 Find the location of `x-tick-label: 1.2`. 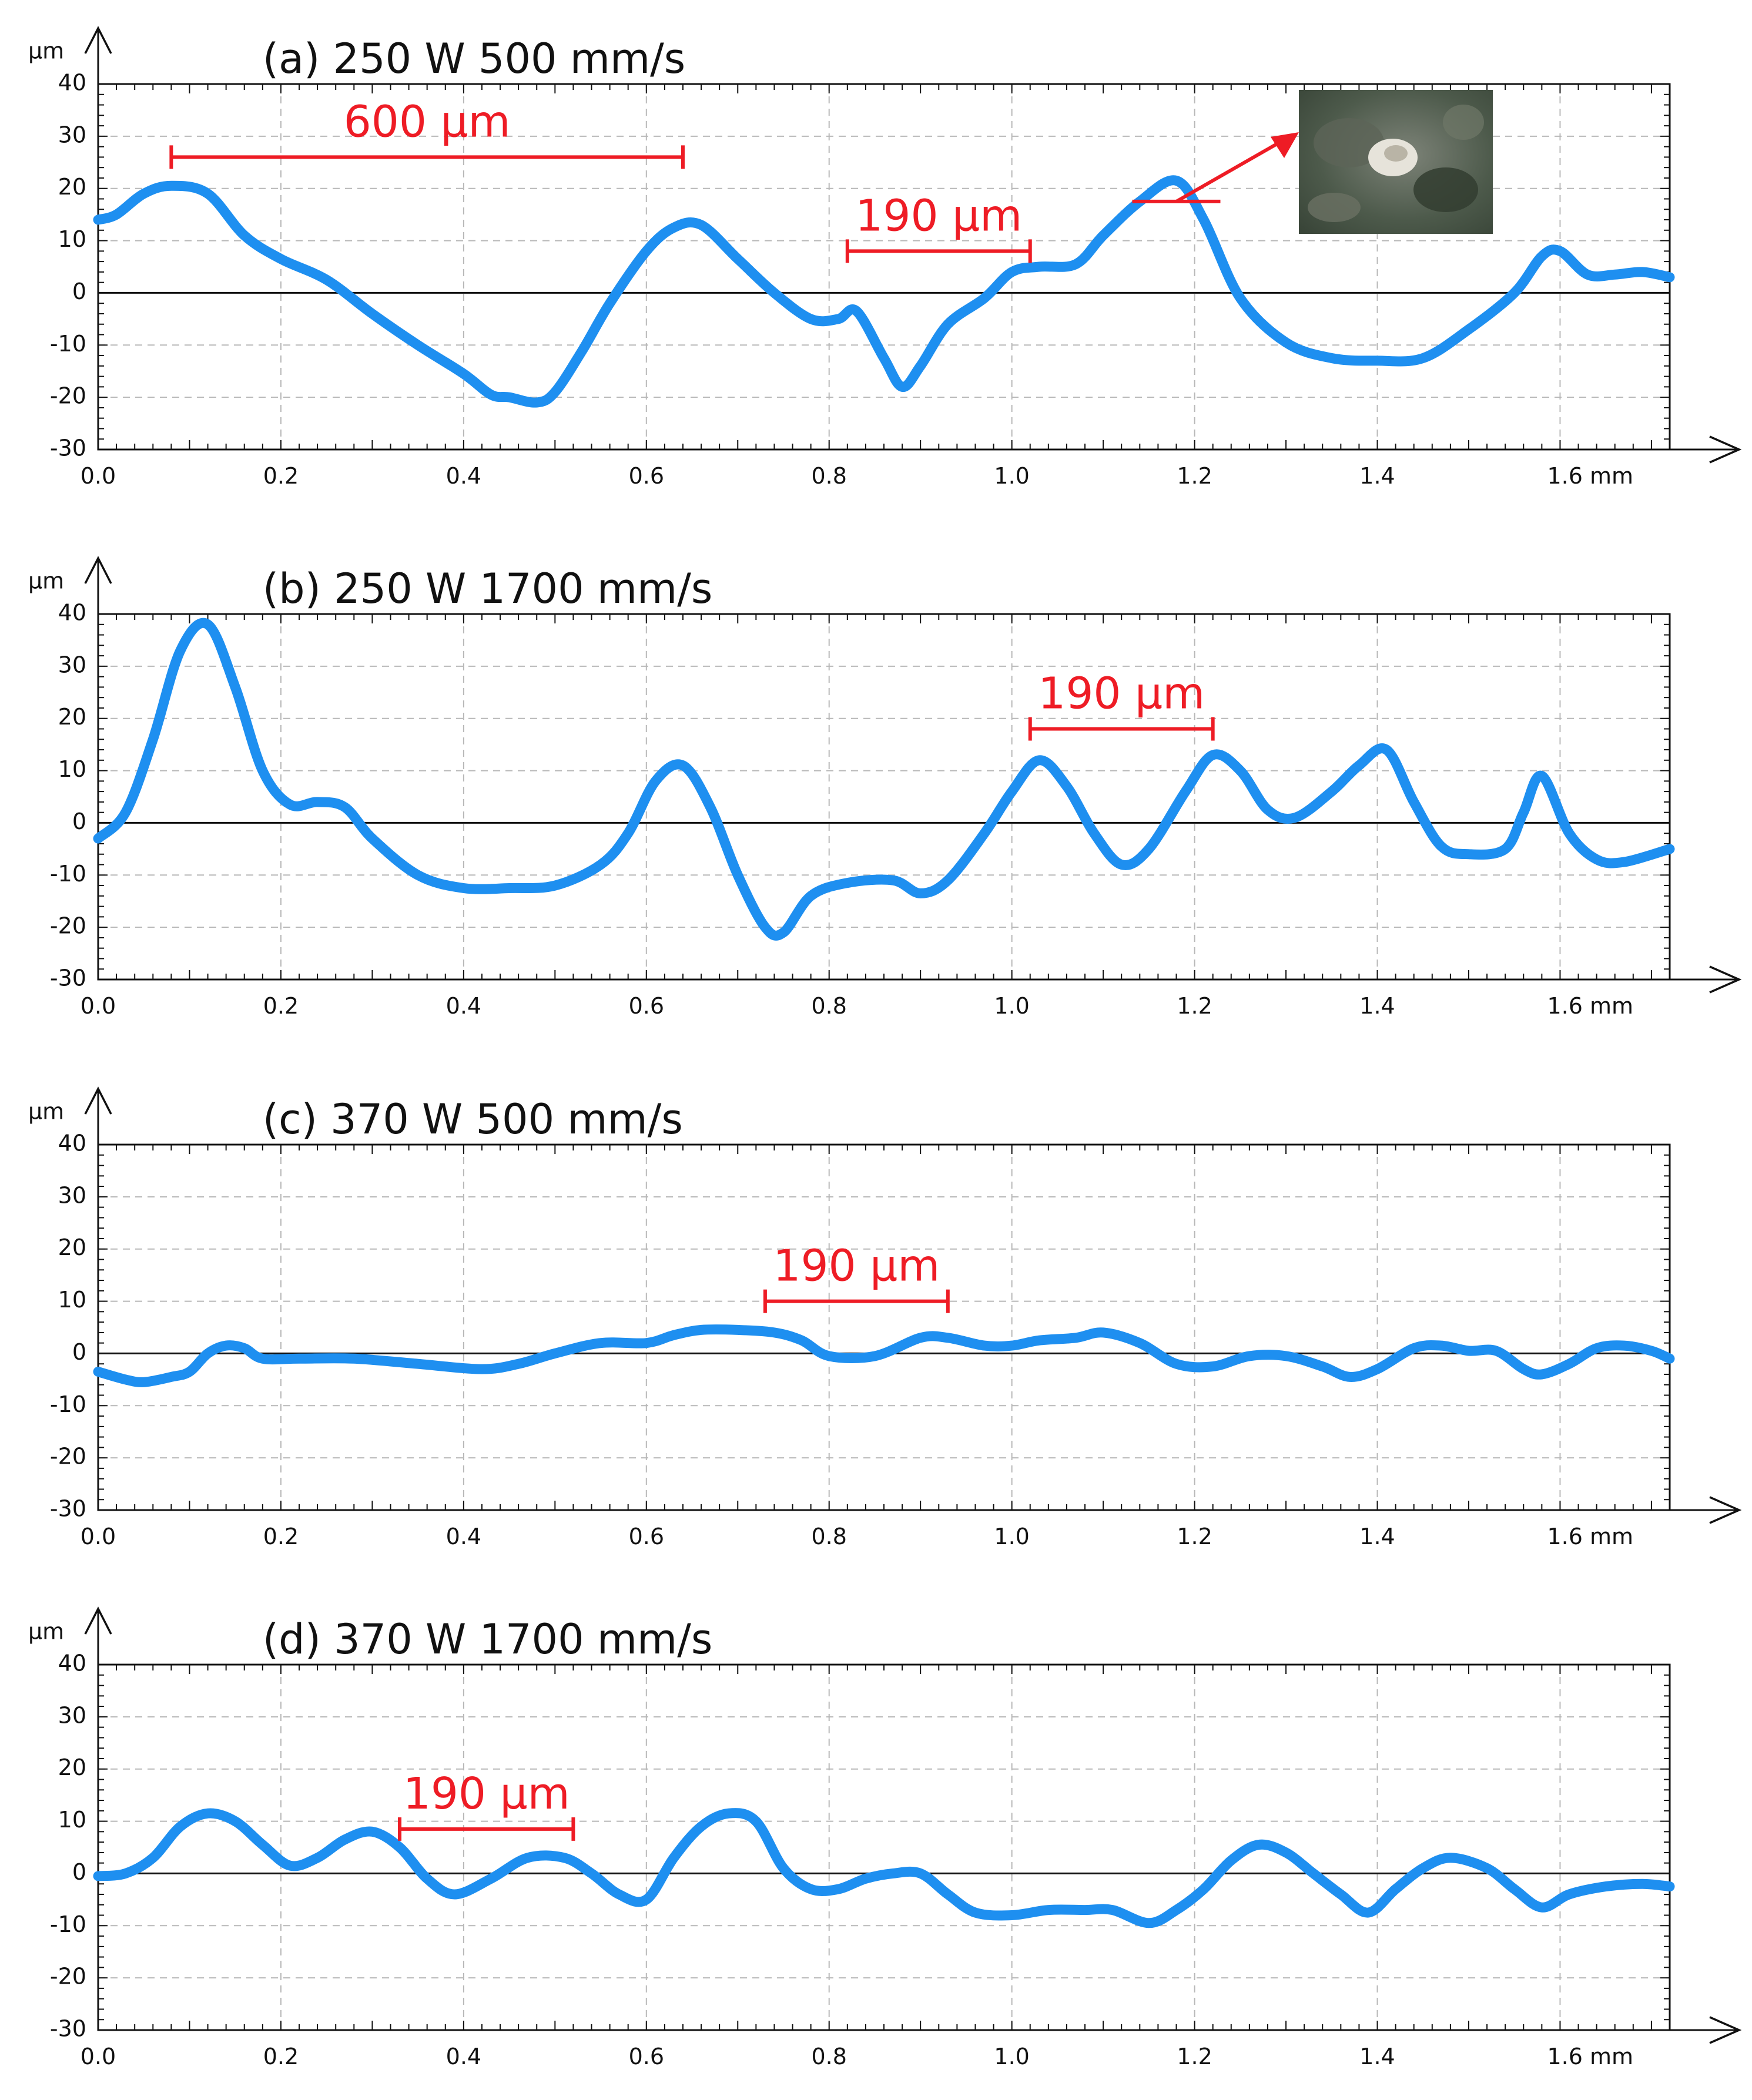

x-tick-label: 1.2 is located at coordinates (1194, 2056).